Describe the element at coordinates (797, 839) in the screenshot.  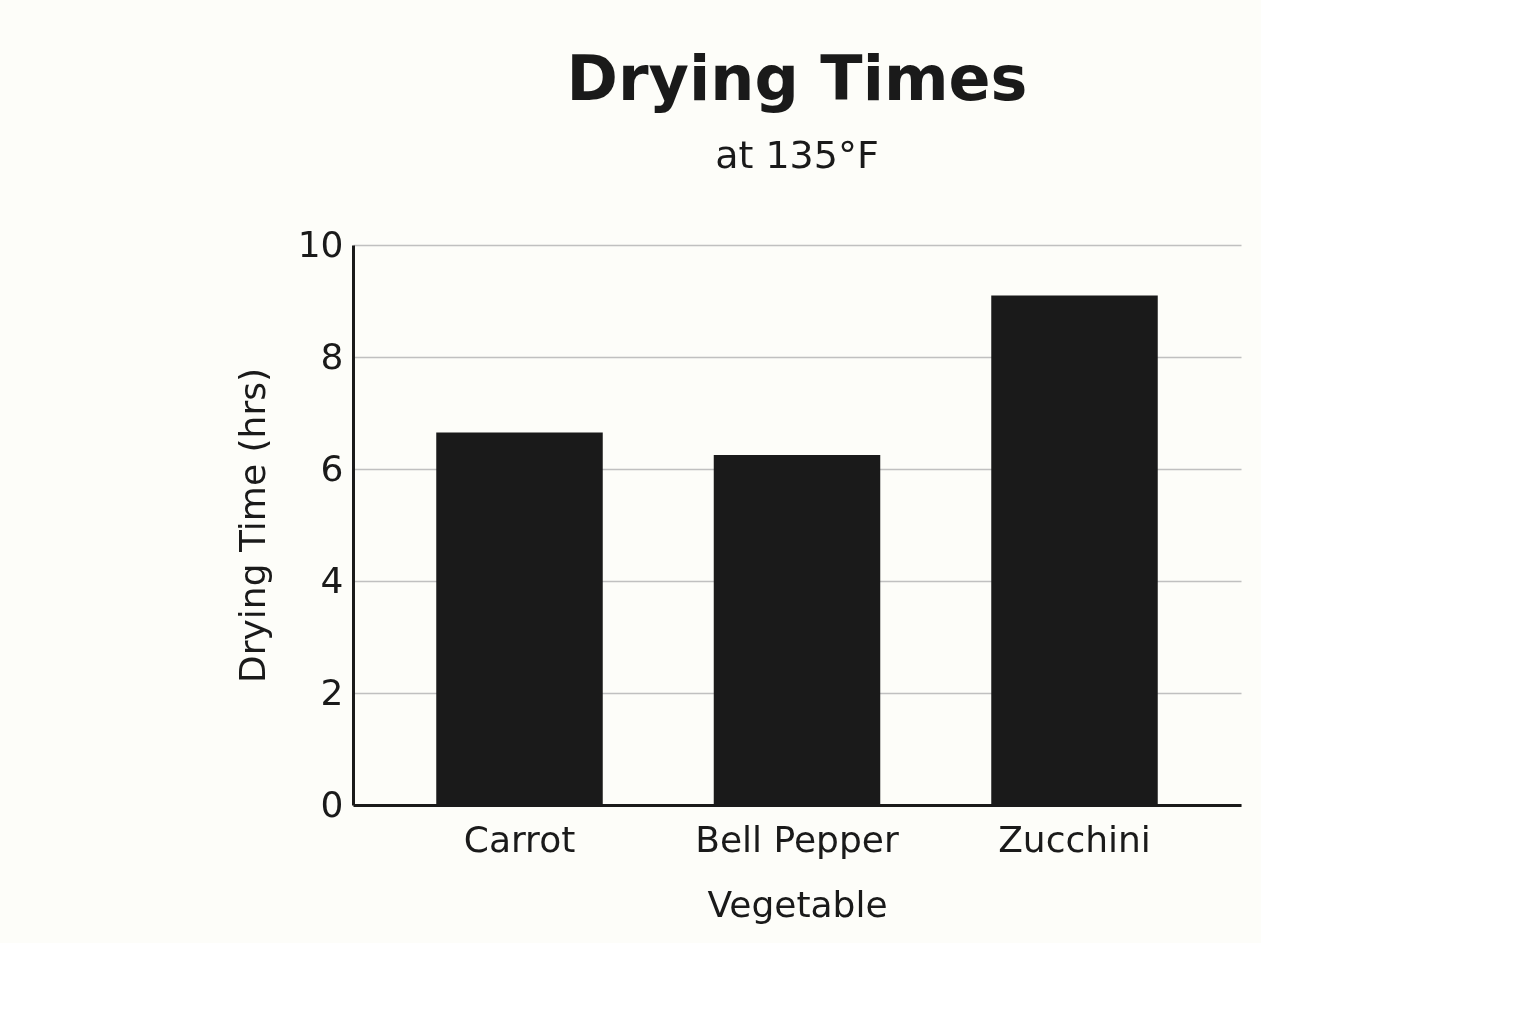
I see `x-tick-label: Bell Pepper` at that location.